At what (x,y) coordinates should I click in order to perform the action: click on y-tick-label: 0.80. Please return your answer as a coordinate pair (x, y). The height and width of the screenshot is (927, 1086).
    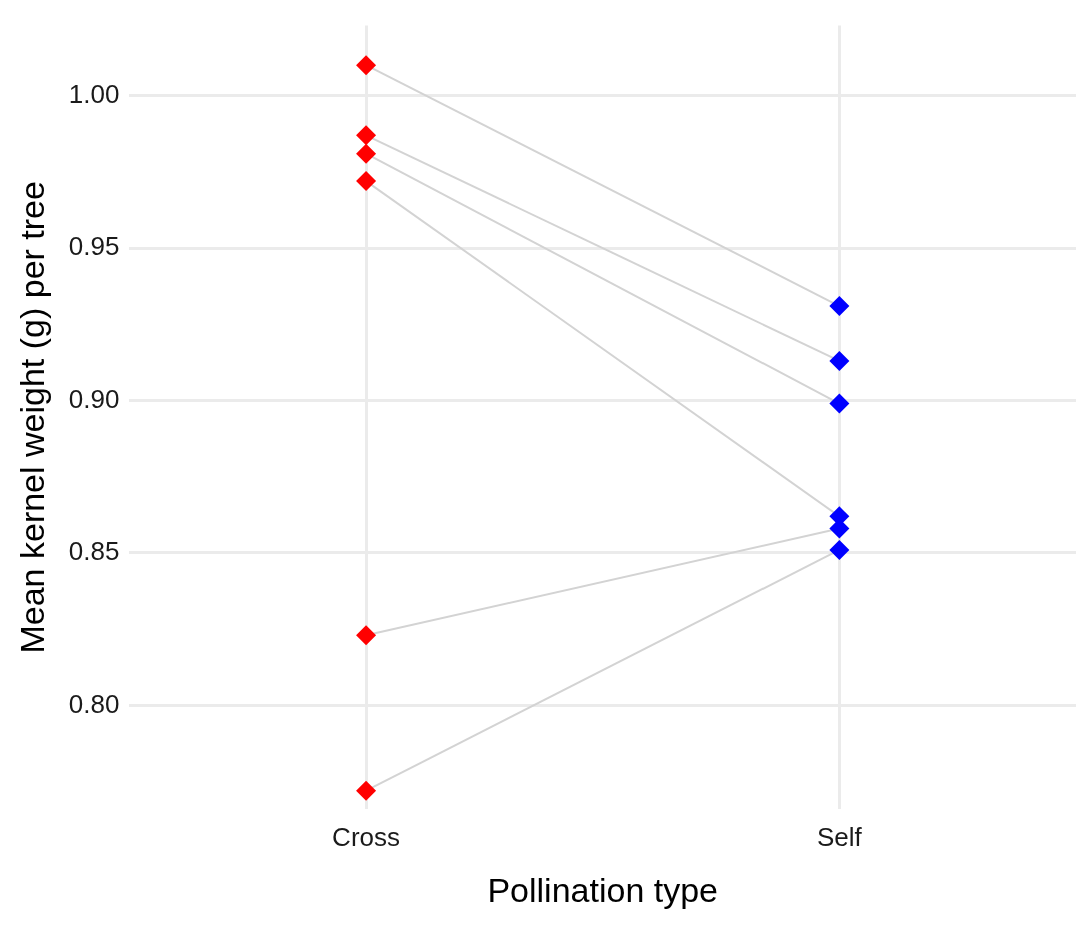
    Looking at the image, I should click on (94, 703).